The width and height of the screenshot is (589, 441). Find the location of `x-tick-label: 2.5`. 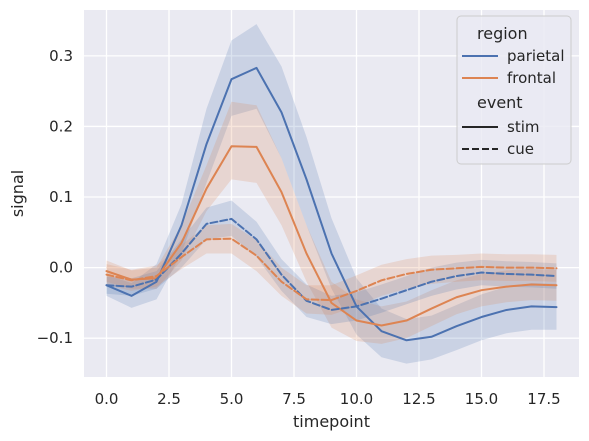

x-tick-label: 2.5 is located at coordinates (169, 399).